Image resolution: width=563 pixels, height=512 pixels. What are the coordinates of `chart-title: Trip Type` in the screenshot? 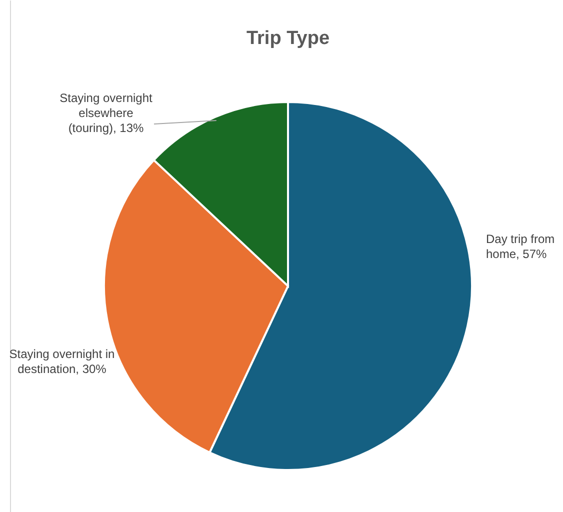 It's located at (288, 38).